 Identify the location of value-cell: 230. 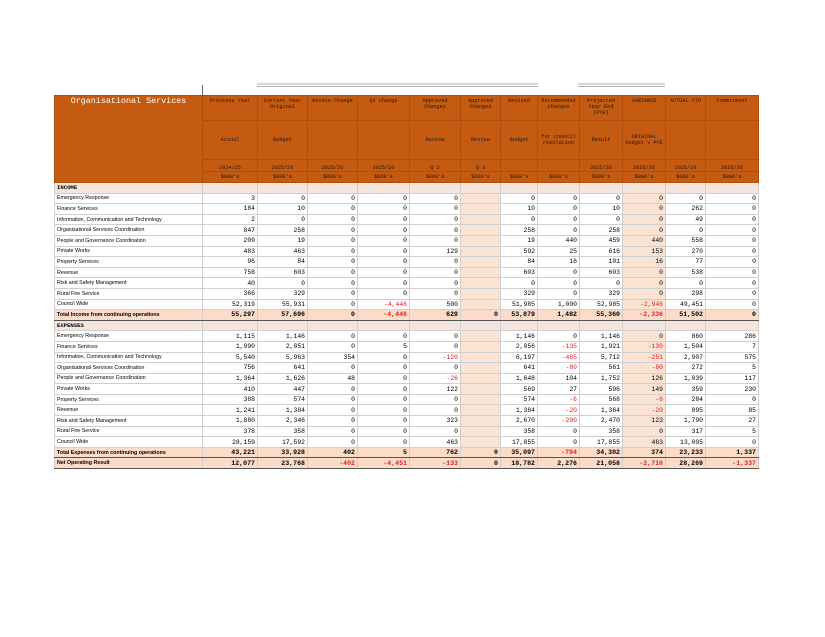
(732, 389).